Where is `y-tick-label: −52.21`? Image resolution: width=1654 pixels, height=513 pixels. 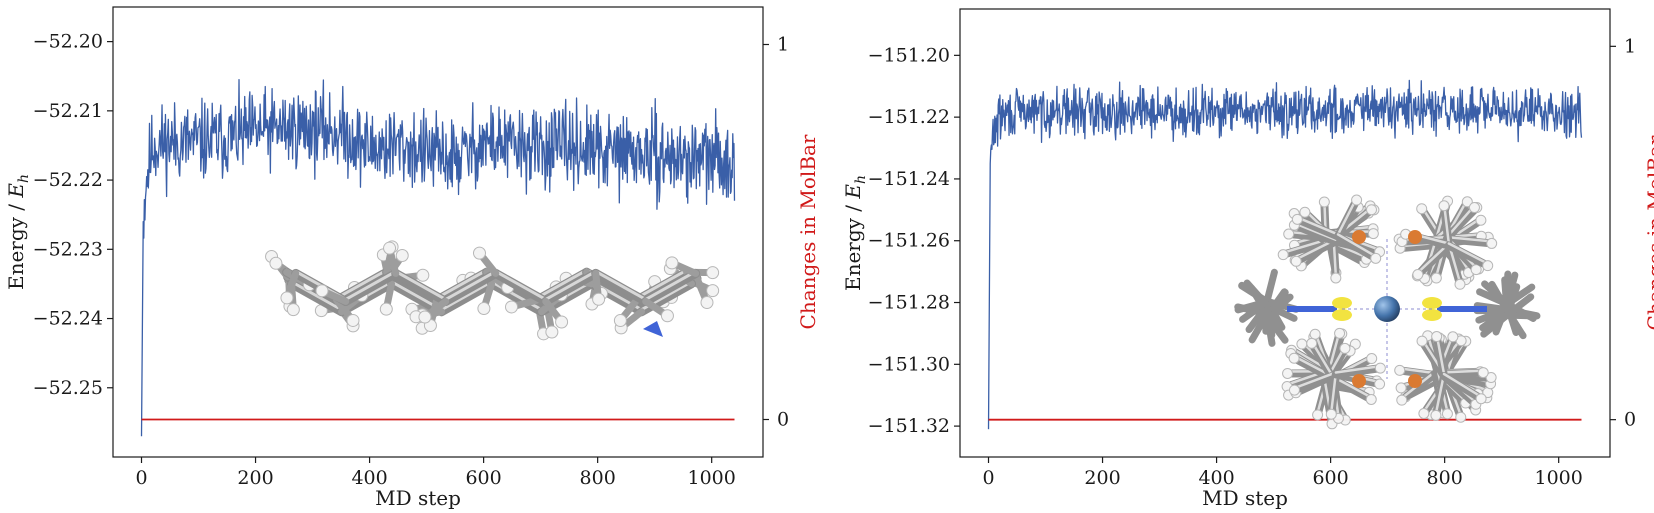
y-tick-label: −52.21 is located at coordinates (68, 111).